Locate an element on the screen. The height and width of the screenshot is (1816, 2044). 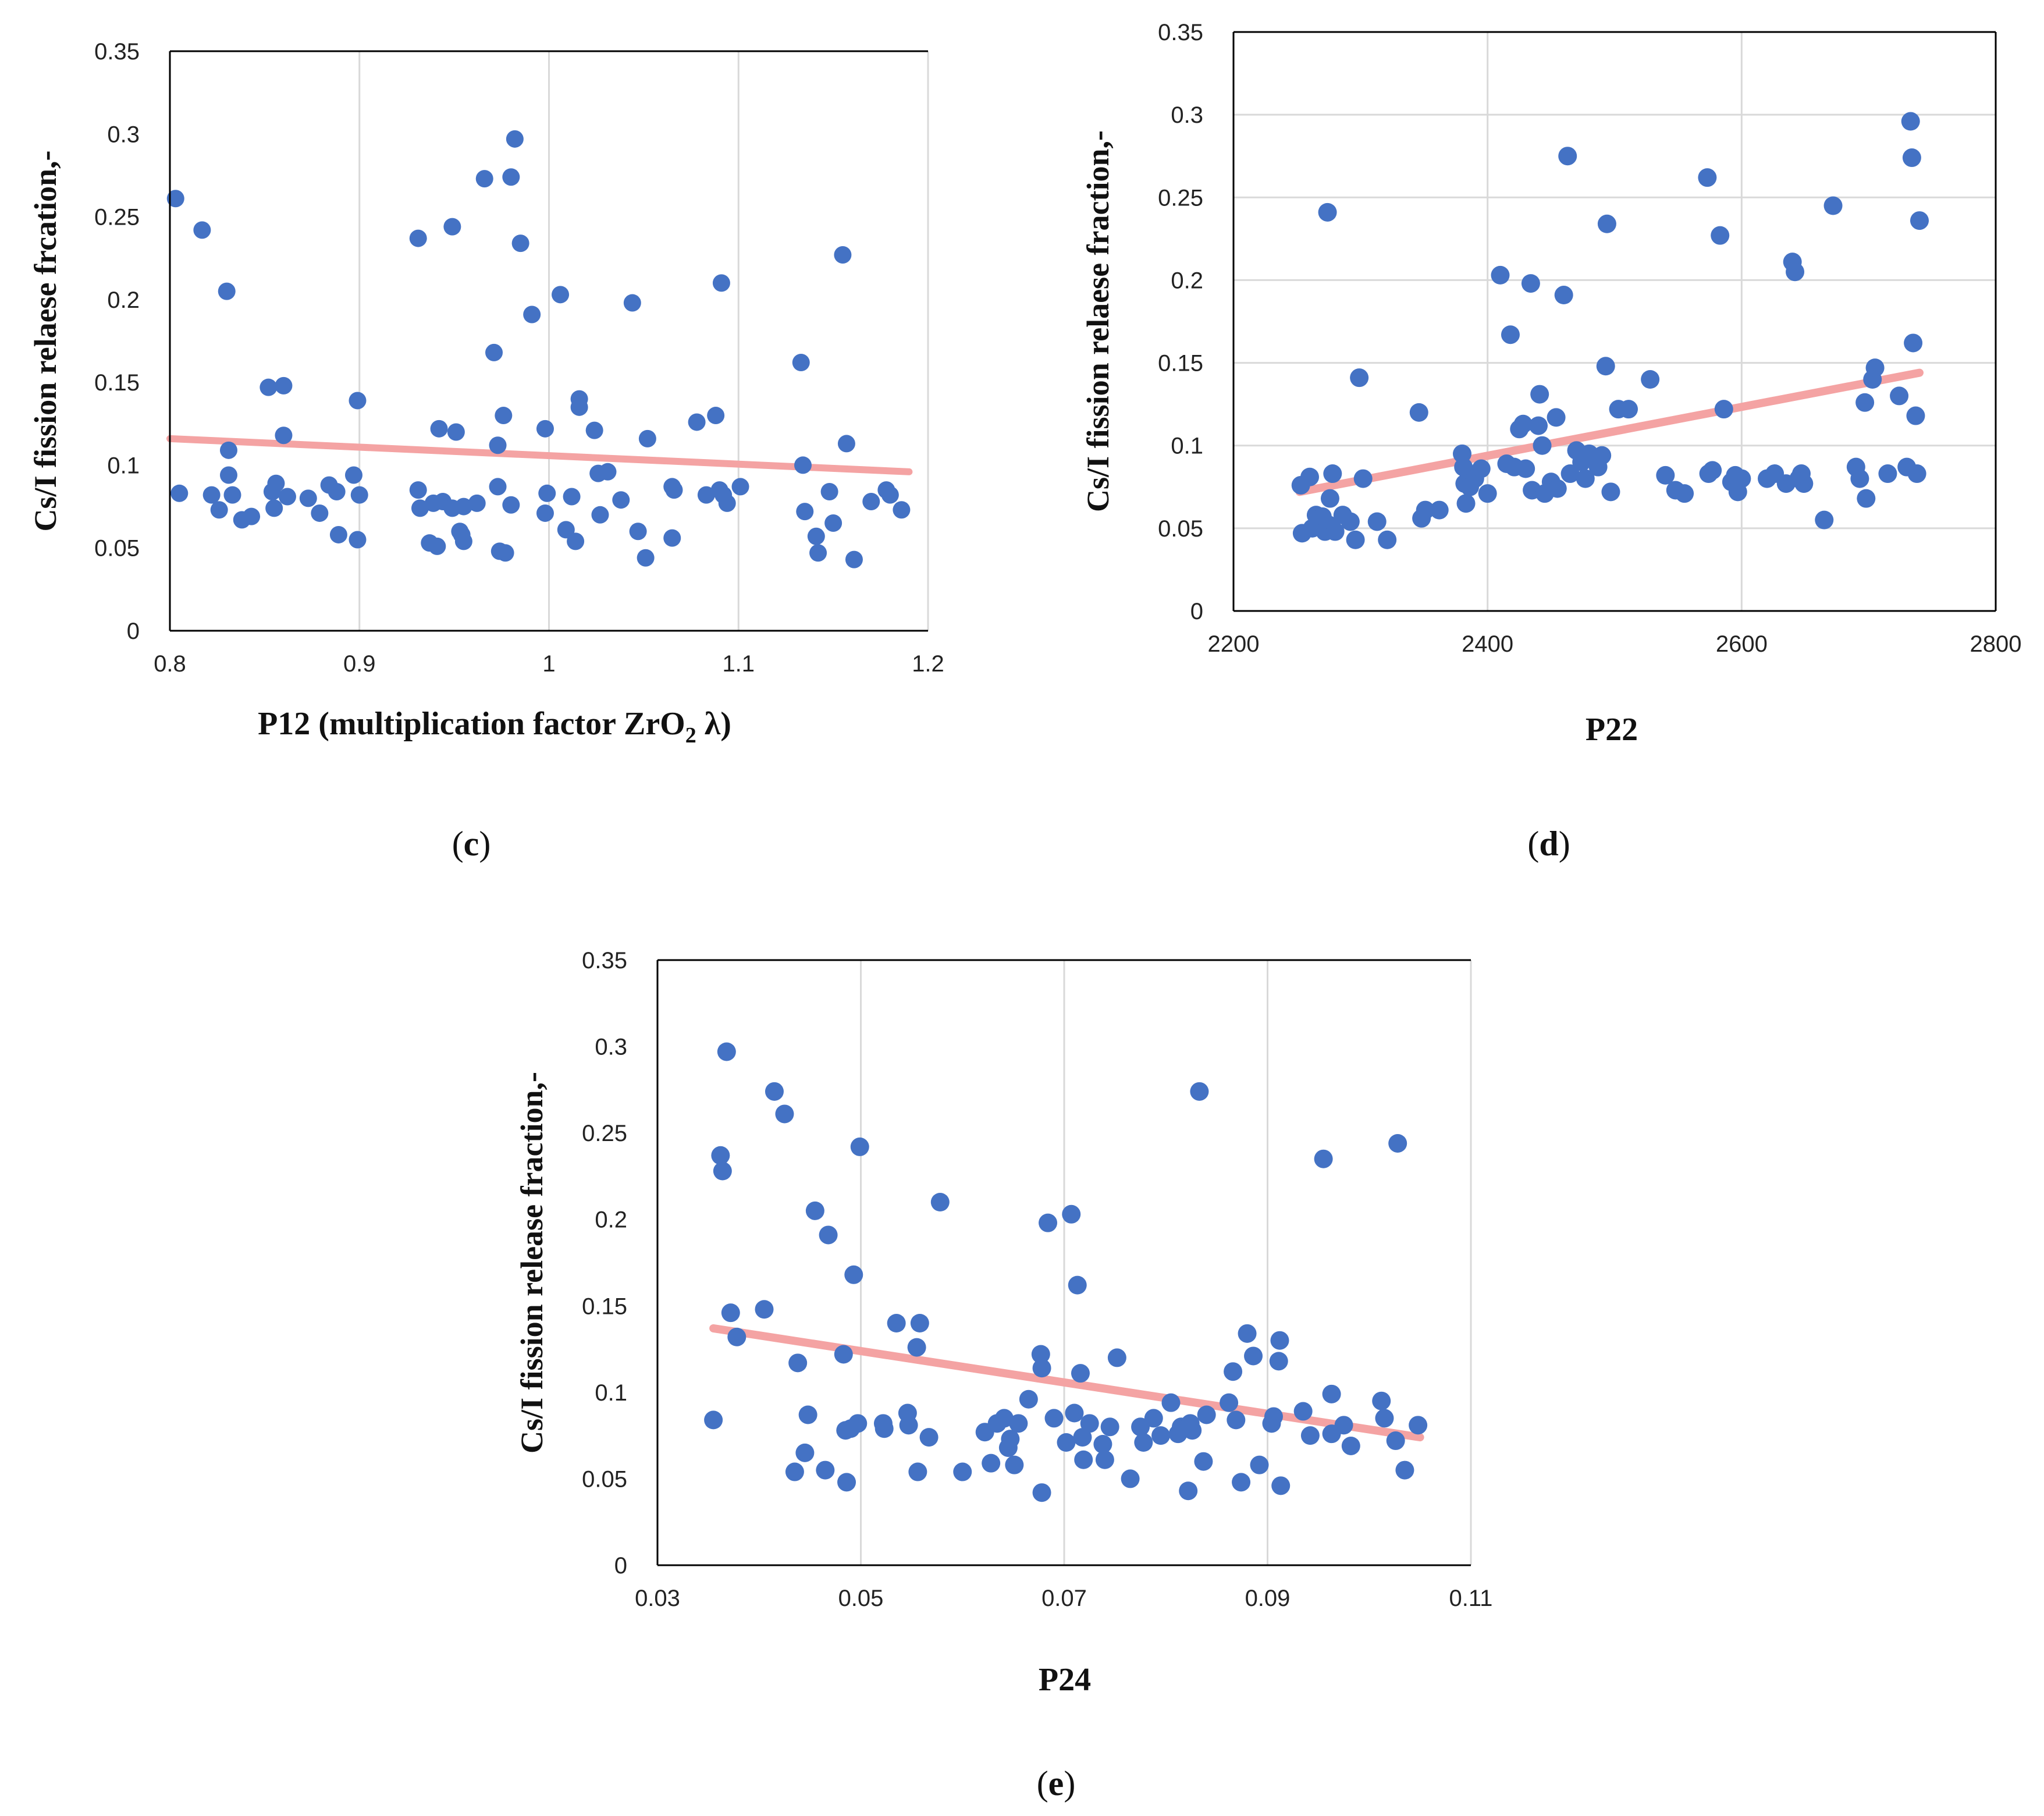
x-tick-labels: 2200 2400 2600 2800 is located at coordinates (1615, 644).